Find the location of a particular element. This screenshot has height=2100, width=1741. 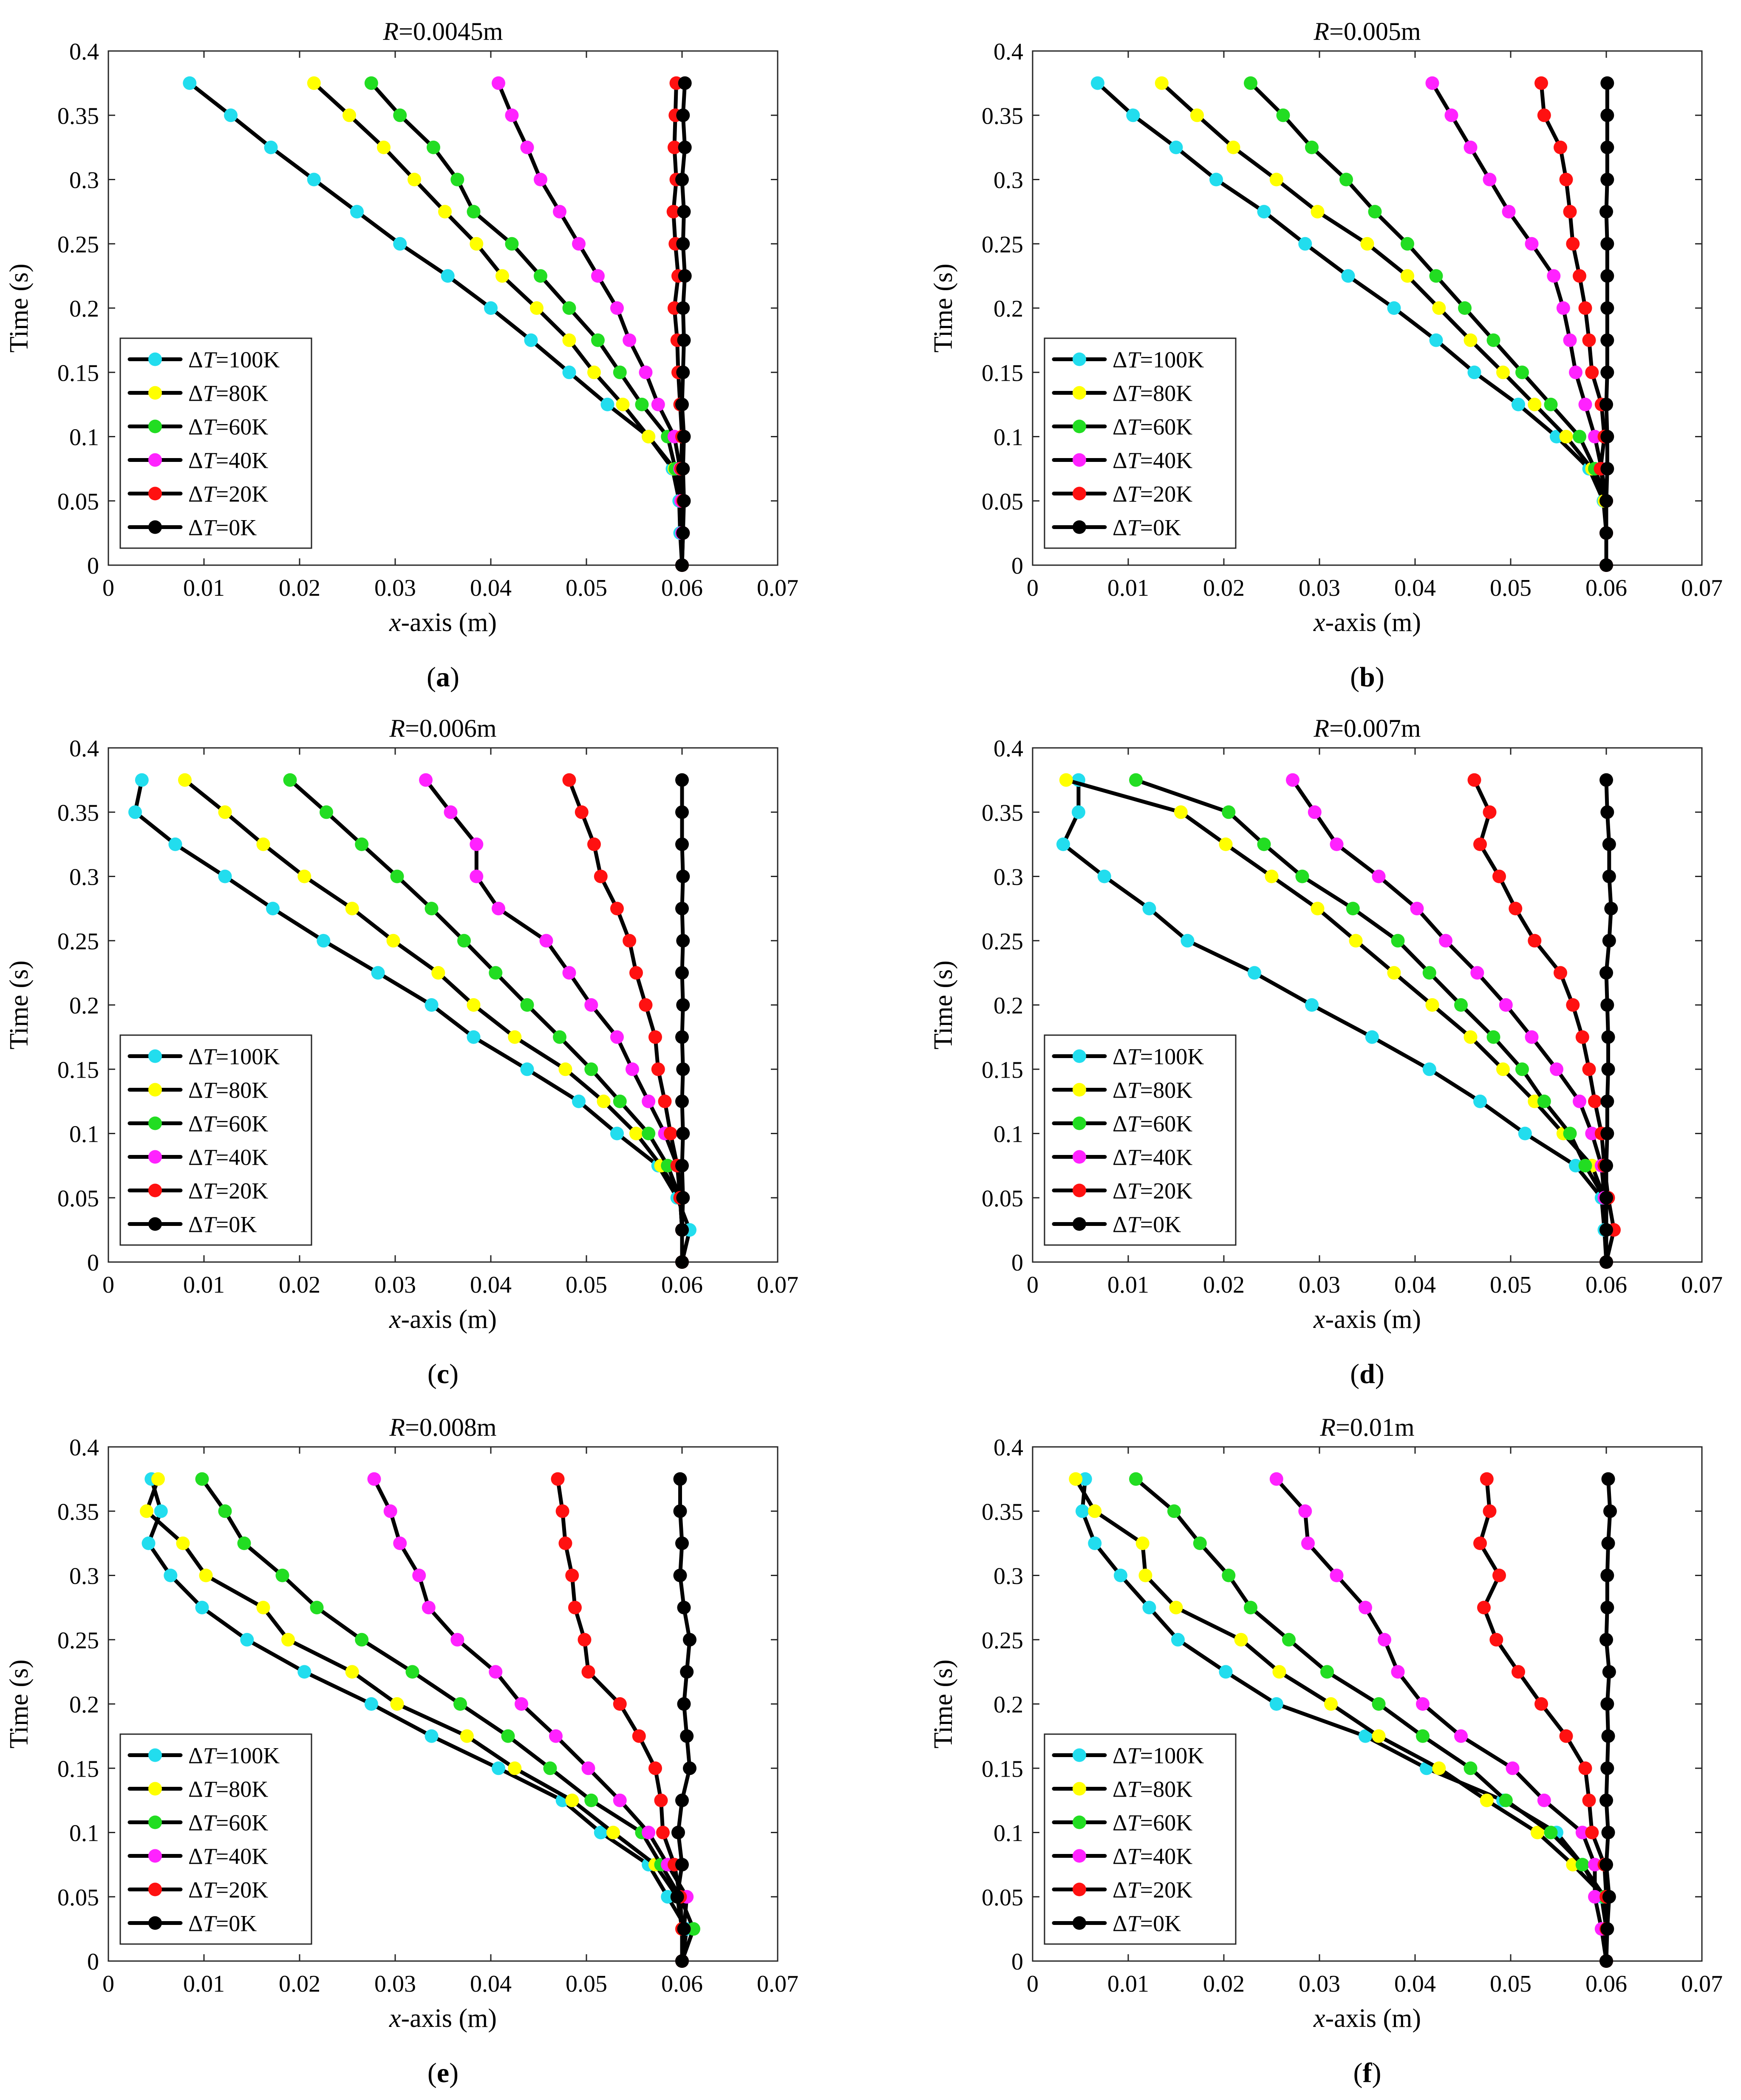

legend-value: =80K is located at coordinates (242, 1789).